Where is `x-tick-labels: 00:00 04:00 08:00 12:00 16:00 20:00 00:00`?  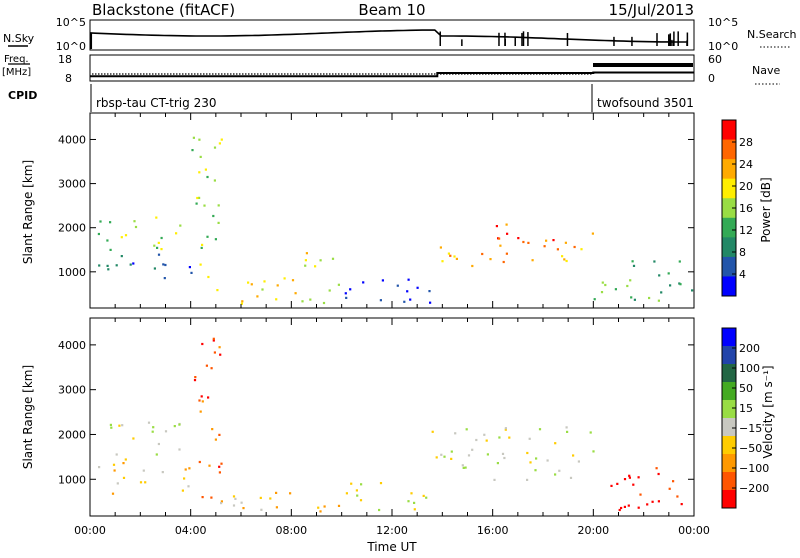 x-tick-labels: 00:00 04:00 08:00 12:00 16:00 20:00 00:00 is located at coordinates (392, 530).